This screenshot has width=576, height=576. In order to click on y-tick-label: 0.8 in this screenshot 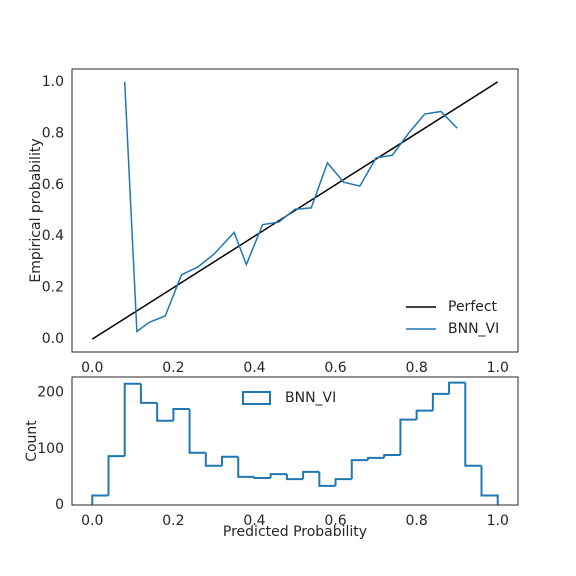, I will do `click(53, 133)`.